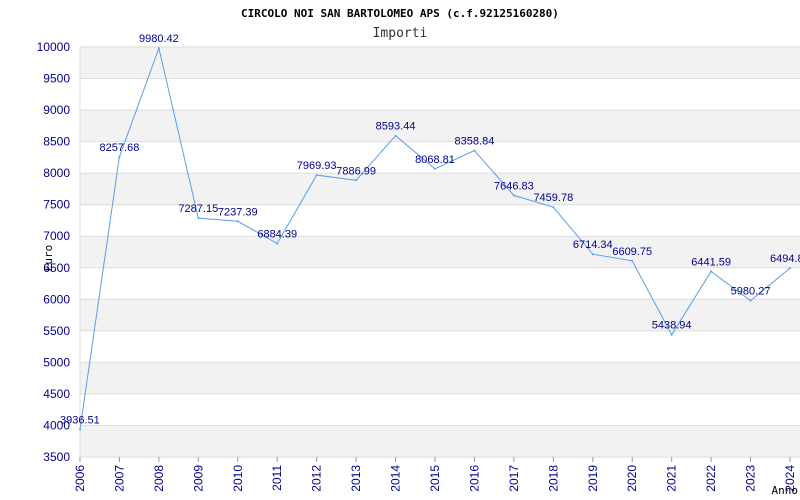 This screenshot has height=500, width=800. What do you see at coordinates (785, 490) in the screenshot?
I see `x-axis-label: Anno` at bounding box center [785, 490].